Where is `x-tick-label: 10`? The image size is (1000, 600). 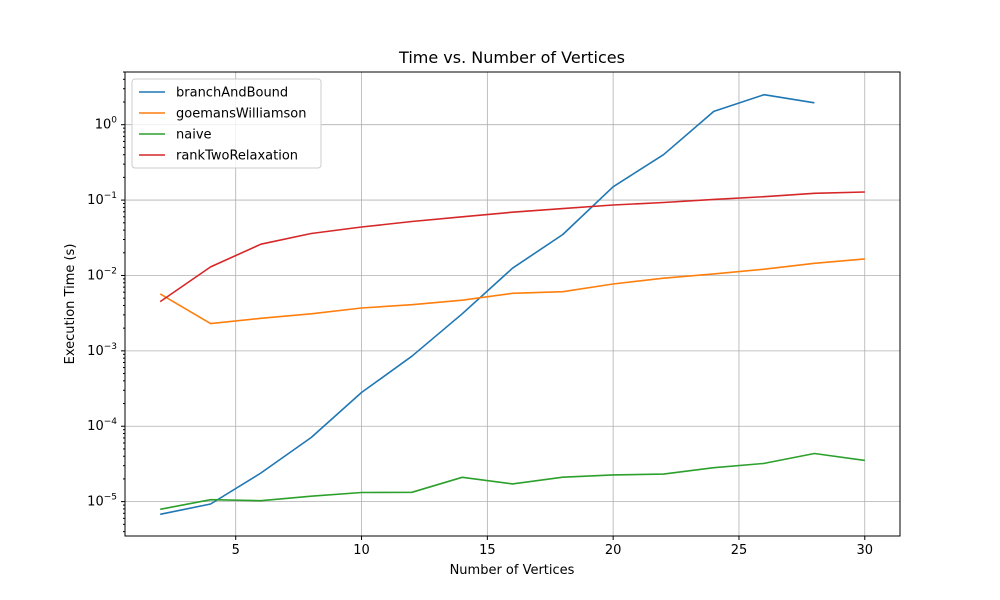 x-tick-label: 10 is located at coordinates (361, 550).